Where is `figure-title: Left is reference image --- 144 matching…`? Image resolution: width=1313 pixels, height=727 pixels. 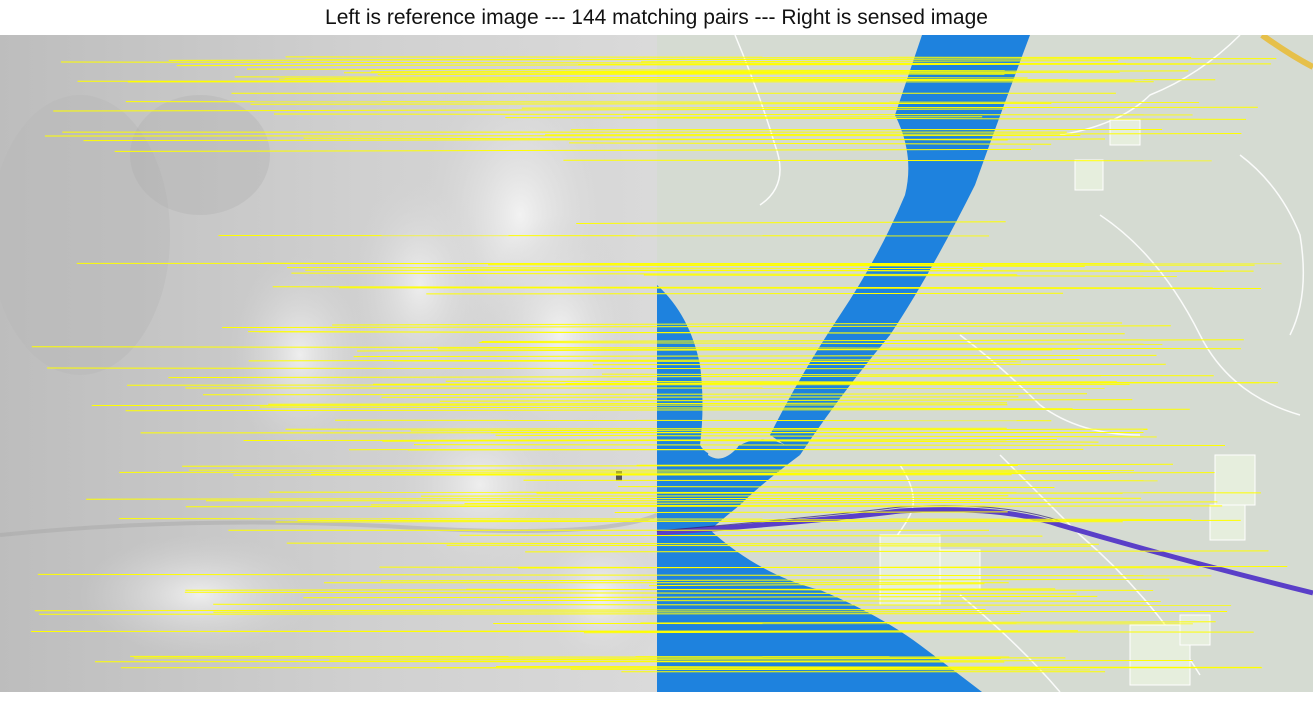
figure-title: Left is reference image --- 144 matching… is located at coordinates (656, 17).